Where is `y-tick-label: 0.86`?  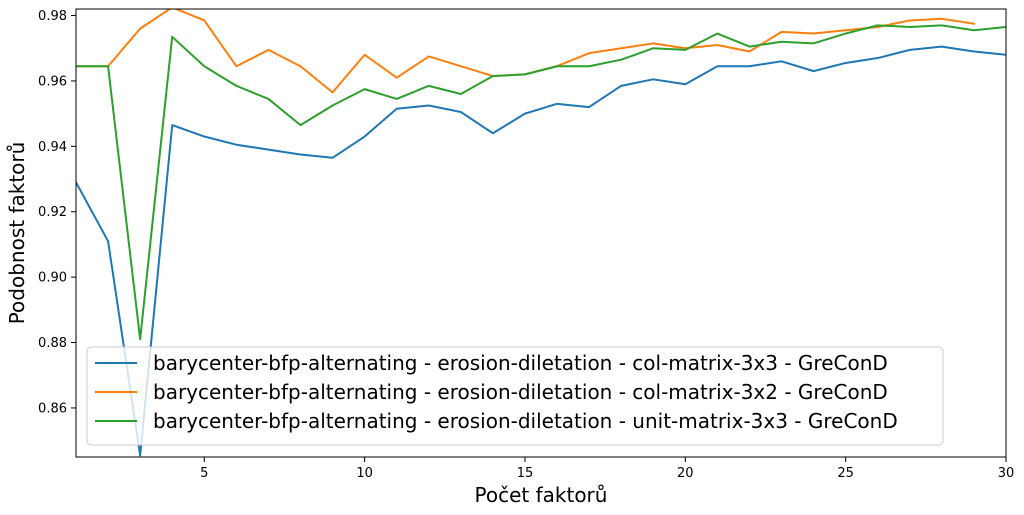 y-tick-label: 0.86 is located at coordinates (52, 408).